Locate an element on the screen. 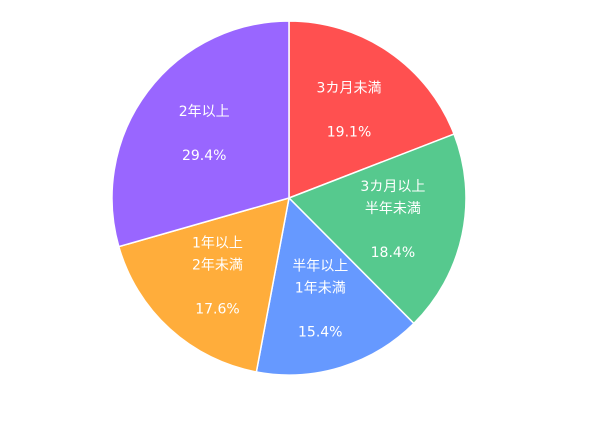 The width and height of the screenshot is (596, 423). slice-label-group-5: 2年以上 29.4% is located at coordinates (204, 134).